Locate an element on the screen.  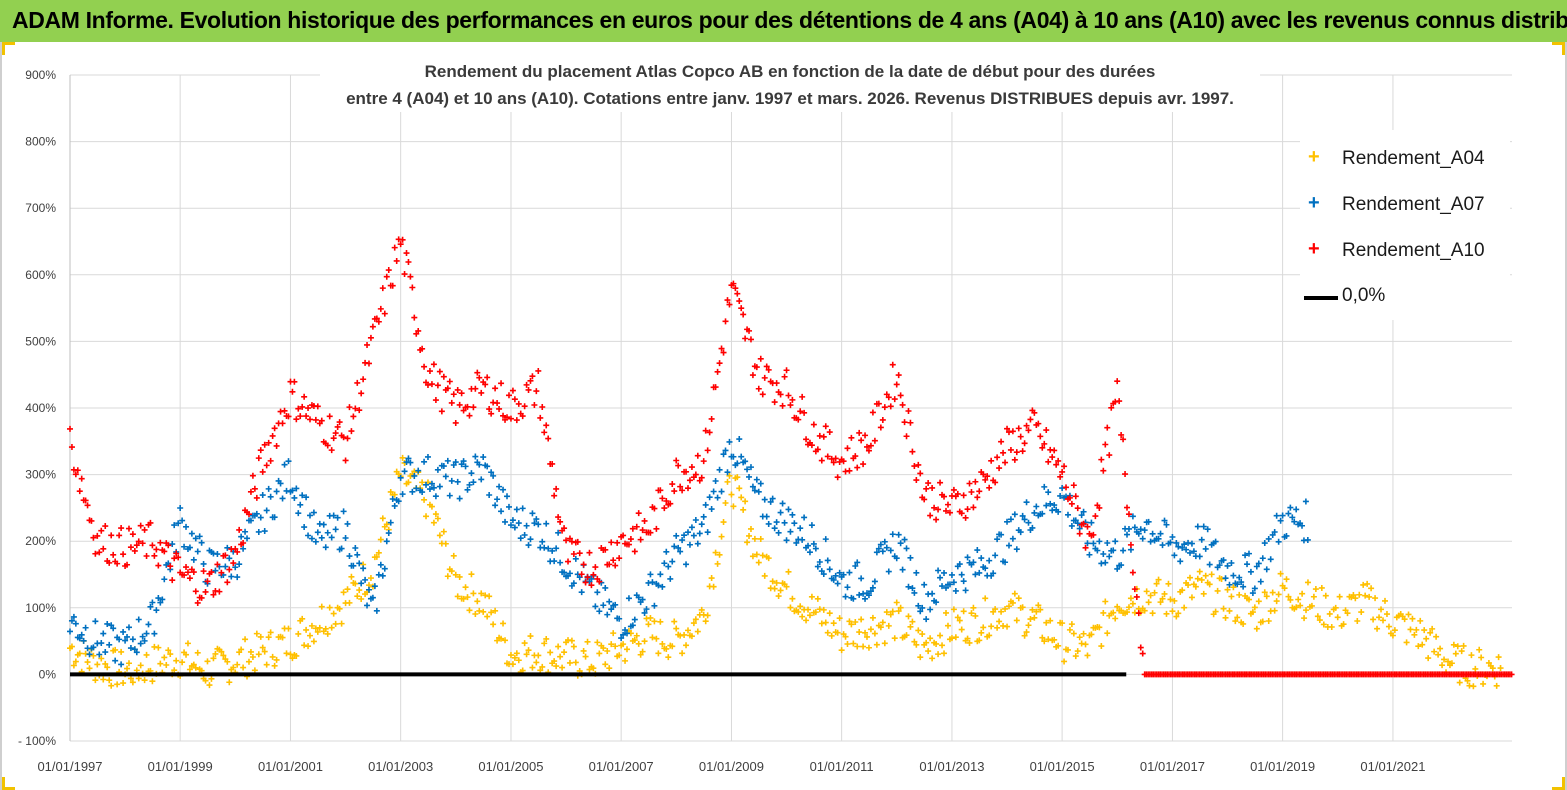
resize-handle-bottom-right is located at coordinates (1558, 783).